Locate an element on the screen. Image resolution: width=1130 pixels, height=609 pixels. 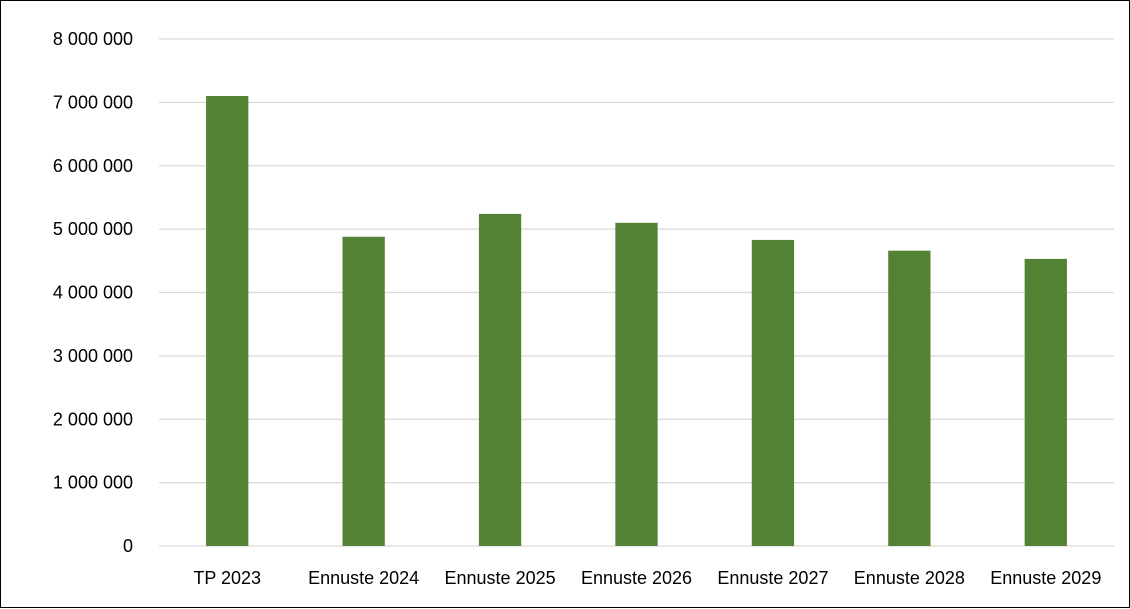
x-tick-label: TP 2023 is located at coordinates (227, 578).